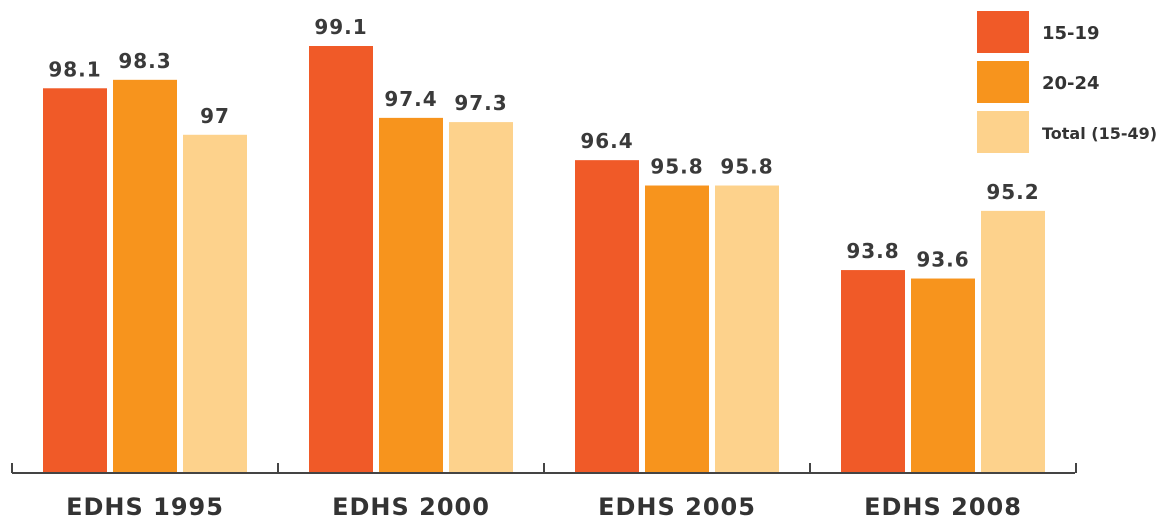 The image size is (1173, 527). What do you see at coordinates (943, 507) in the screenshot?
I see `x-axis-category-label: EDHS 2008` at bounding box center [943, 507].